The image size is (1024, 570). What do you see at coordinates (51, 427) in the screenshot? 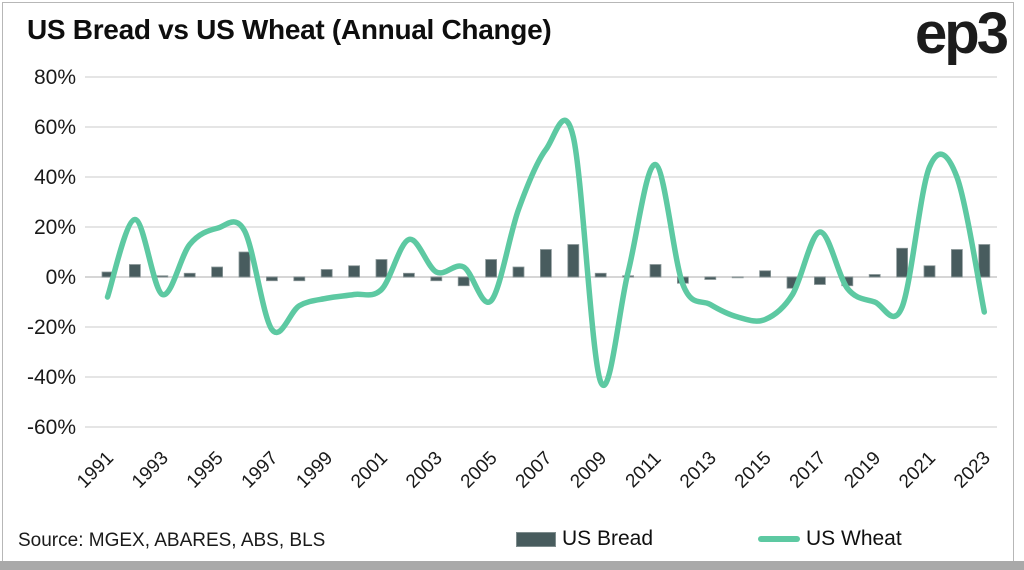
I see `y-tick-label: -60%` at bounding box center [51, 427].